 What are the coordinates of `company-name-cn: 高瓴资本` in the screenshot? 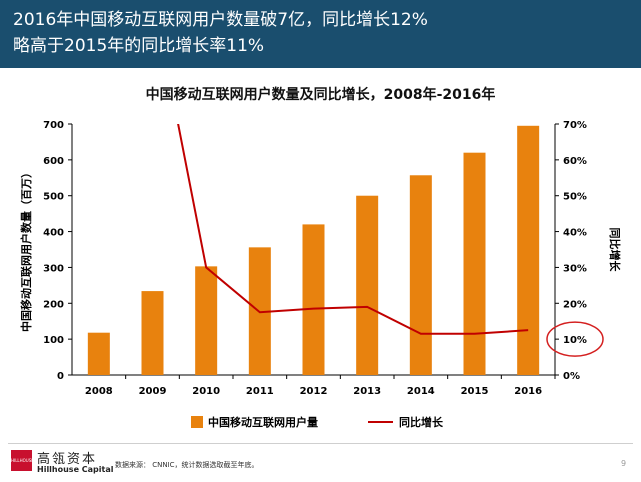 It's located at (67, 459).